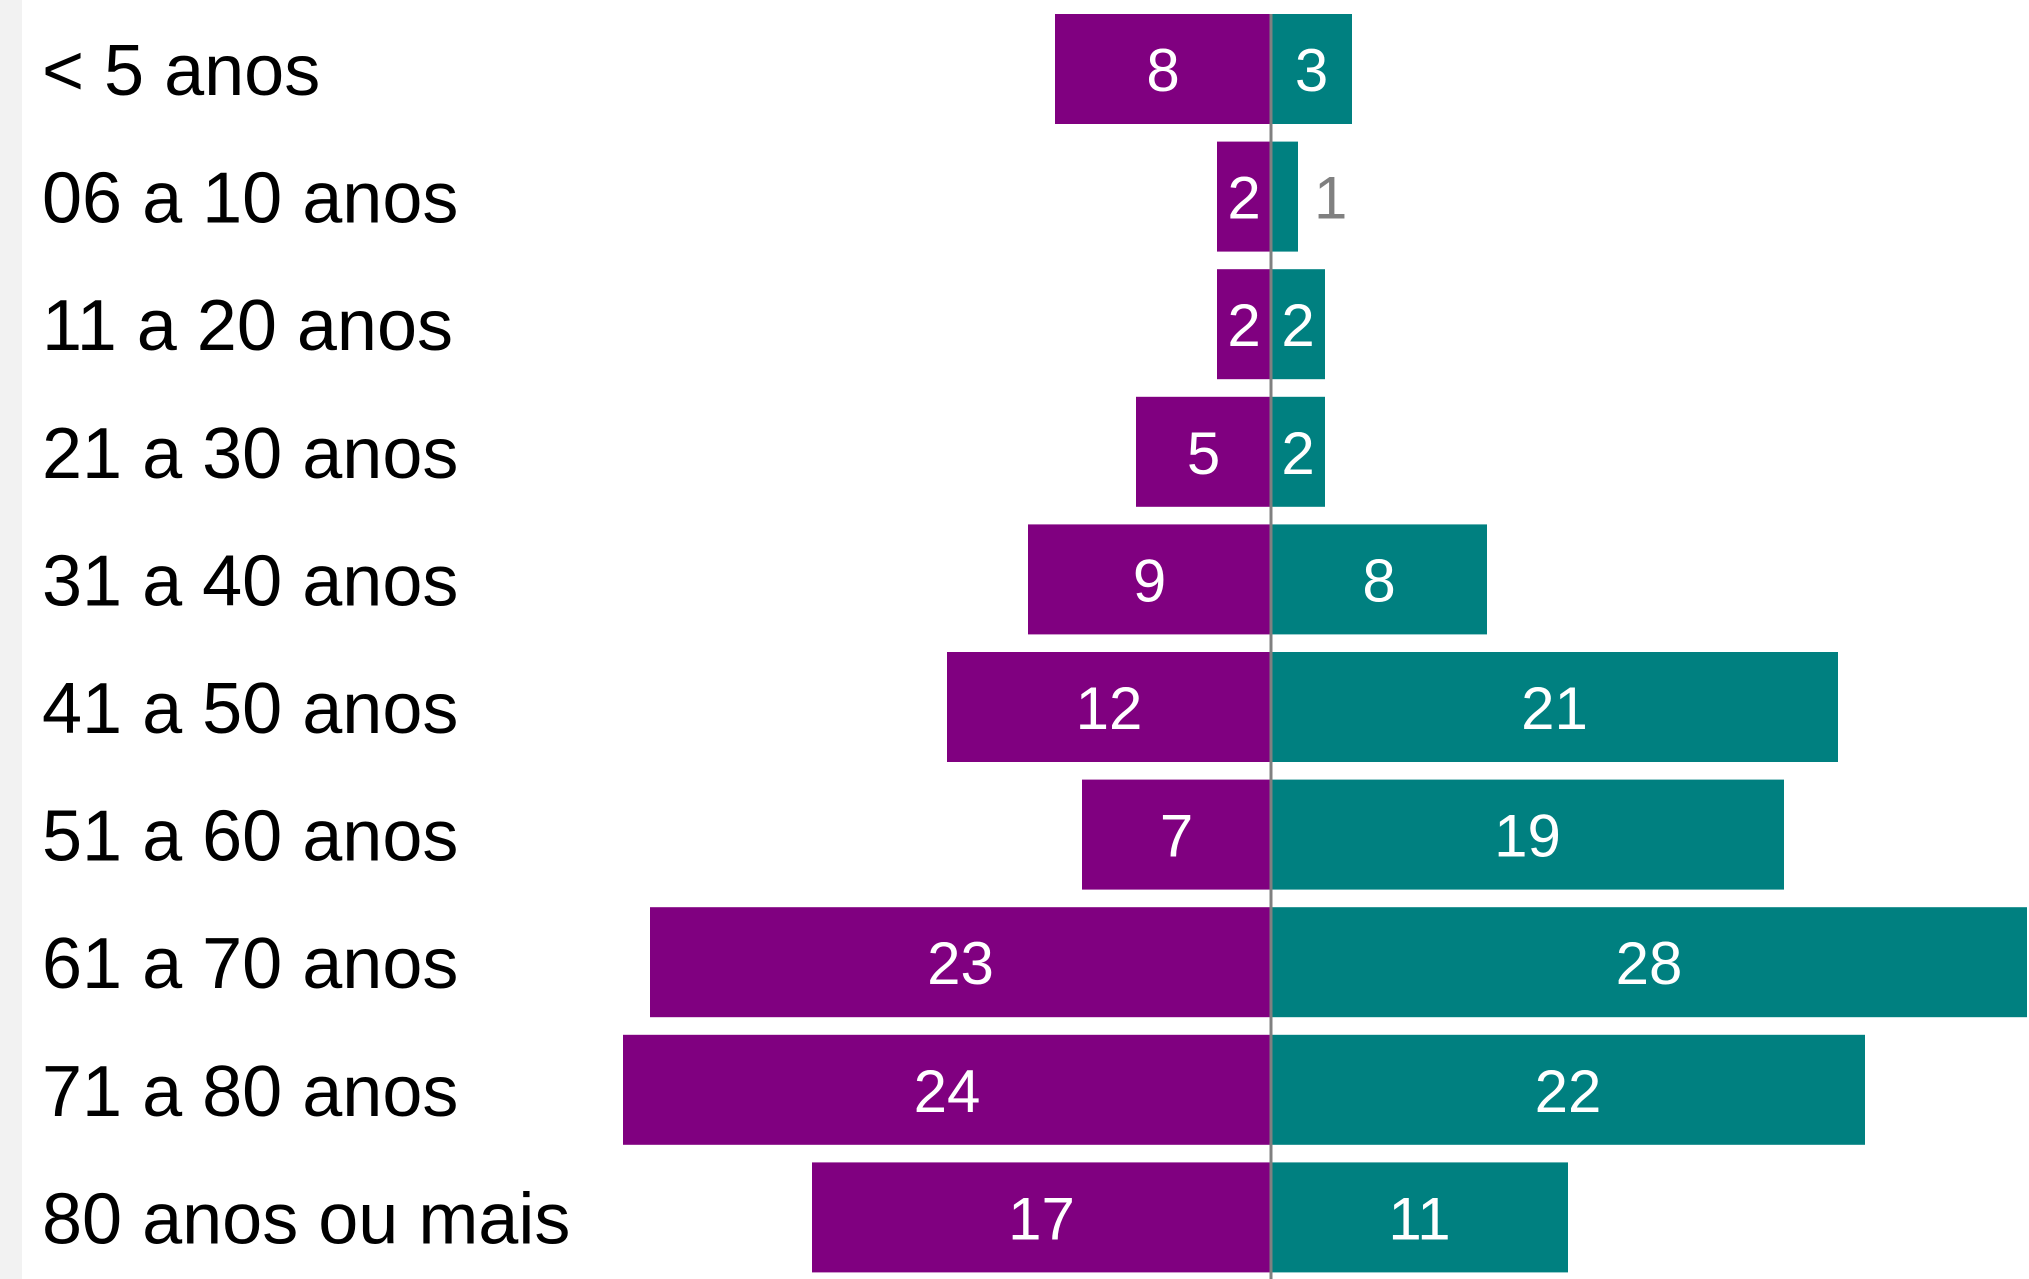  I want to click on category-label: 21 a 30 anos, so click(250, 454).